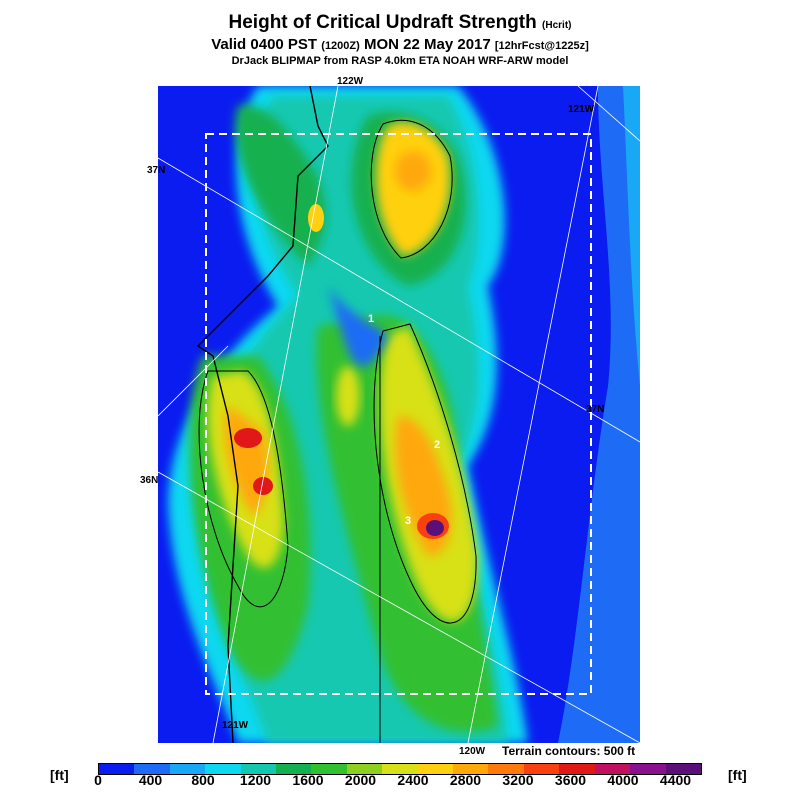  What do you see at coordinates (98, 780) in the screenshot?
I see `legend-tick-label: 0` at bounding box center [98, 780].